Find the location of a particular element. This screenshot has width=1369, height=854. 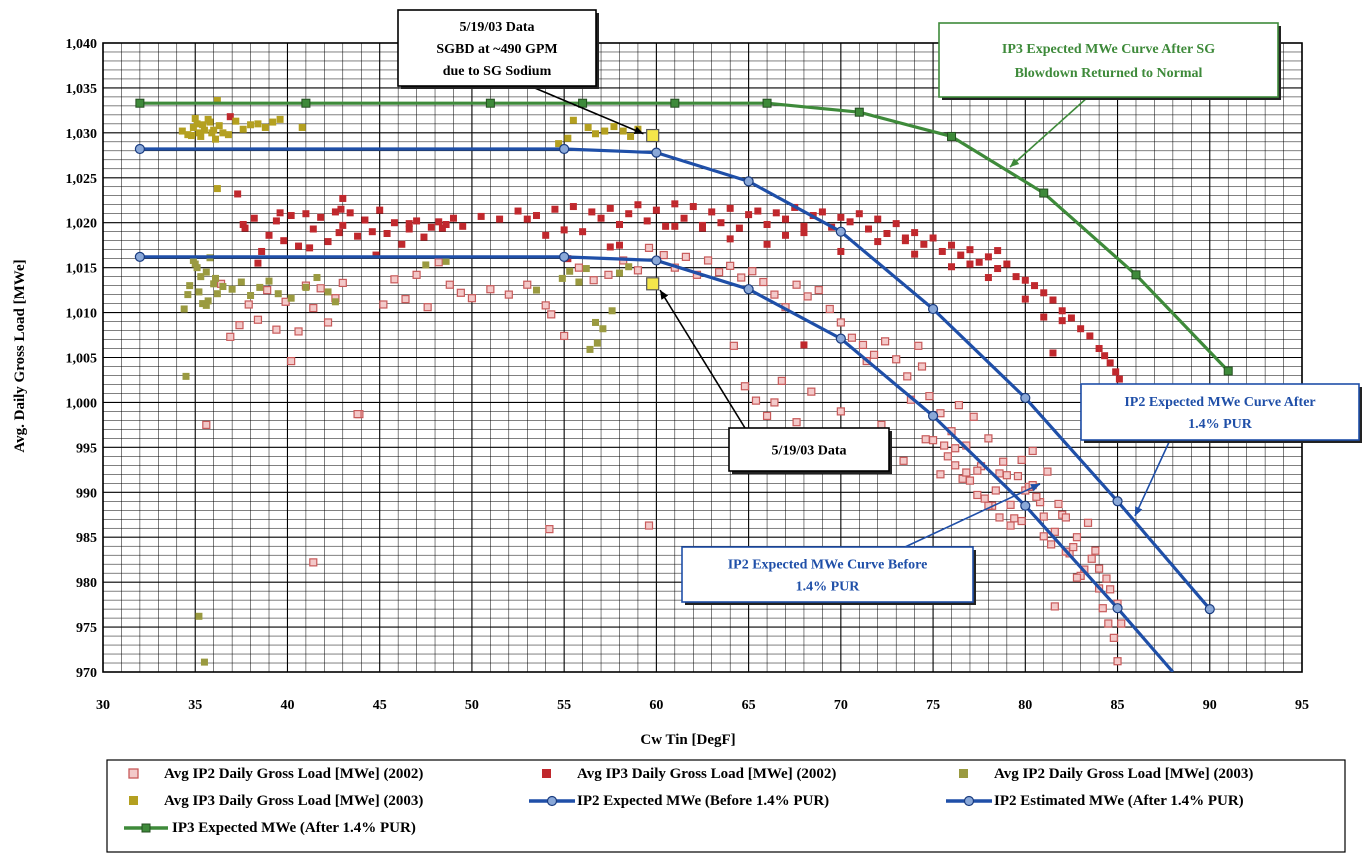

legend-box is located at coordinates (726, 806).